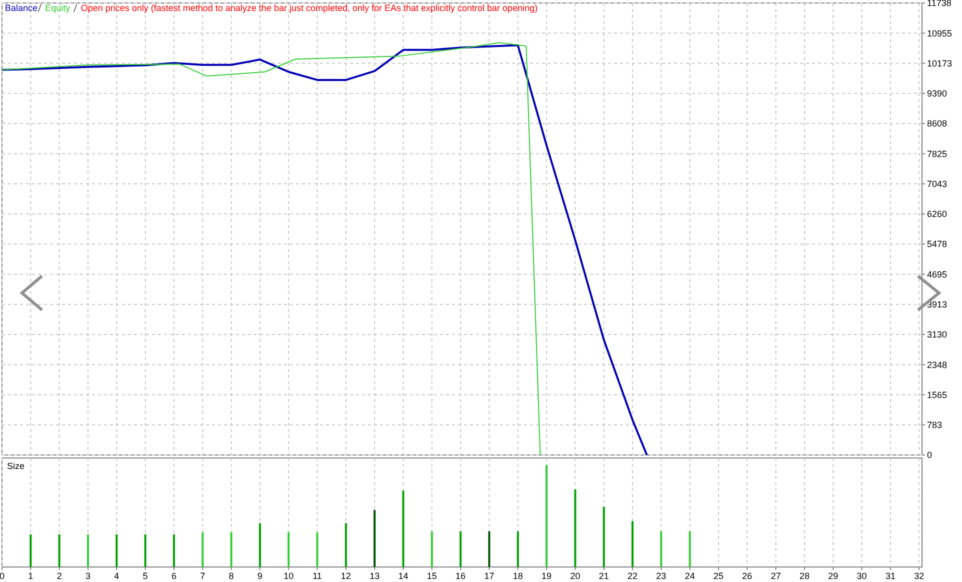 The height and width of the screenshot is (582, 962). What do you see at coordinates (937, 365) in the screenshot?
I see `y-tick-label: 2348` at bounding box center [937, 365].